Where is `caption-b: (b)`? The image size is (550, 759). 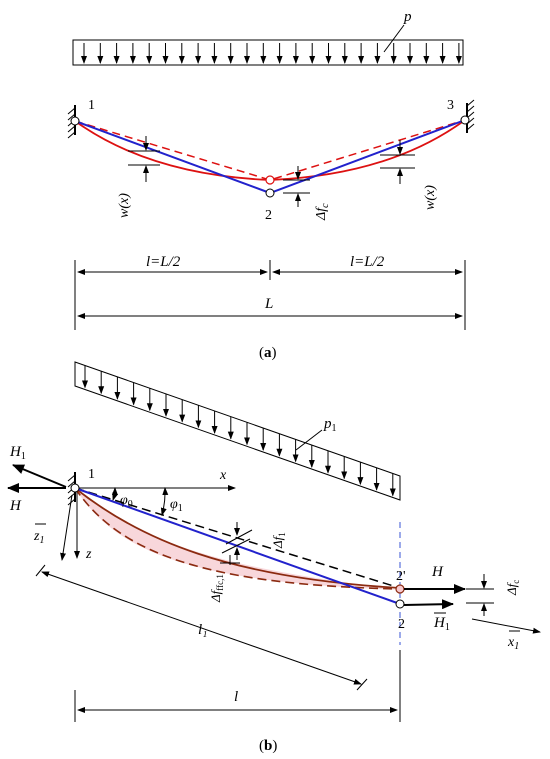 caption-b: (b) is located at coordinates (268, 746).